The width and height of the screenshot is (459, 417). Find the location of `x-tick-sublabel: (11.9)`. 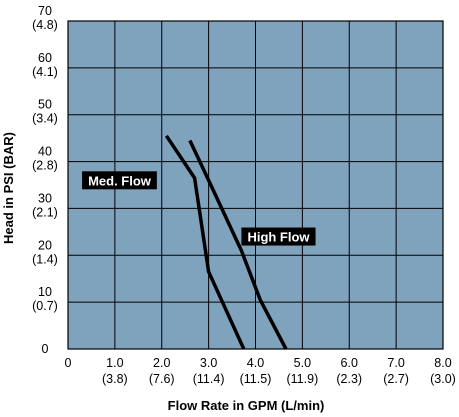

x-tick-sublabel: (11.9) is located at coordinates (303, 379).